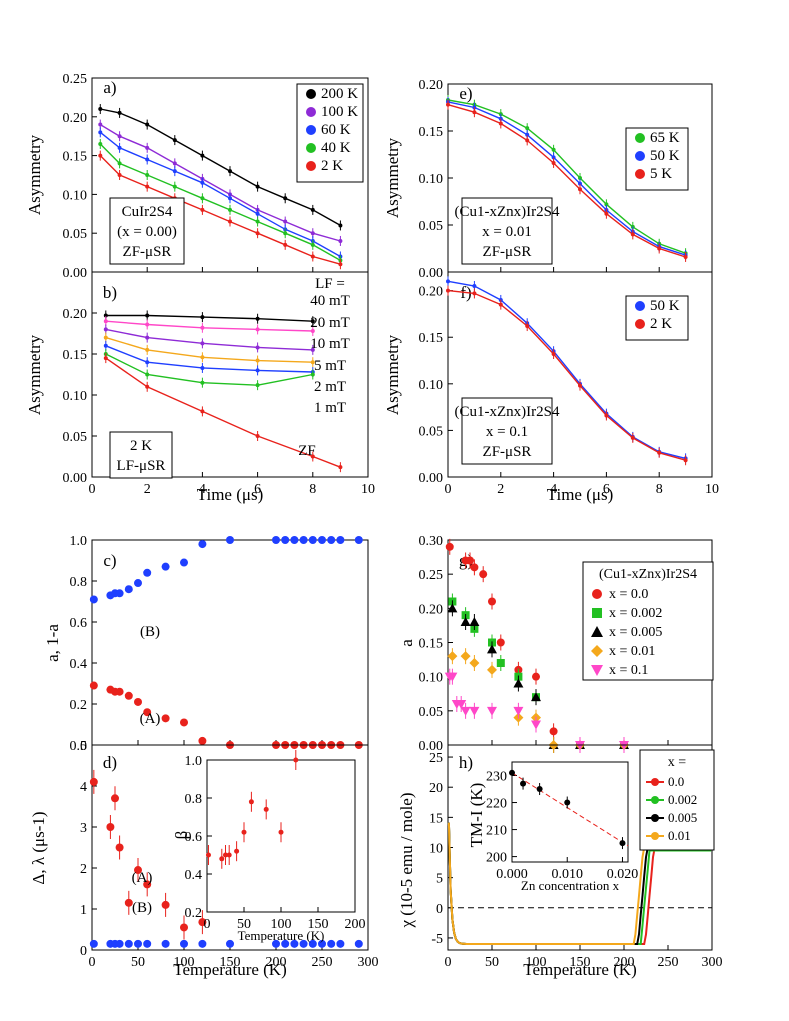  Describe the element at coordinates (431, 431) in the screenshot. I see `ytick-label-f: 0.05` at that location.